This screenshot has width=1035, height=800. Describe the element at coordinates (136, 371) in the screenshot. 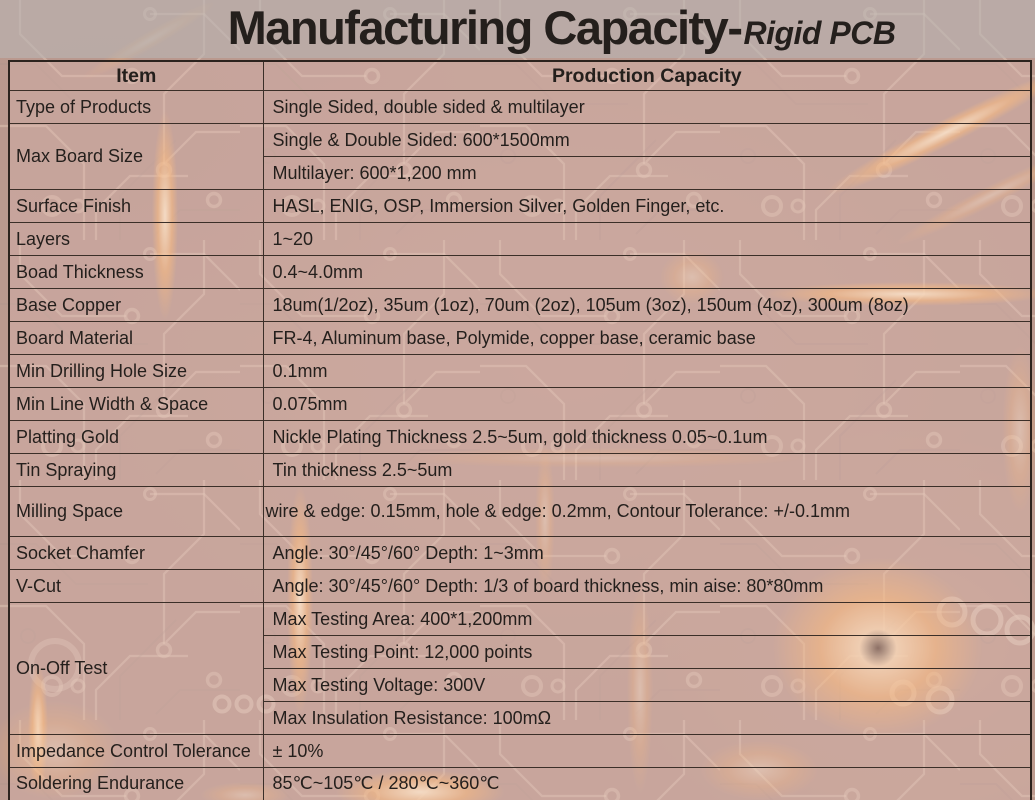

I see `item-cell: Min Drilling Hole Size` at that location.